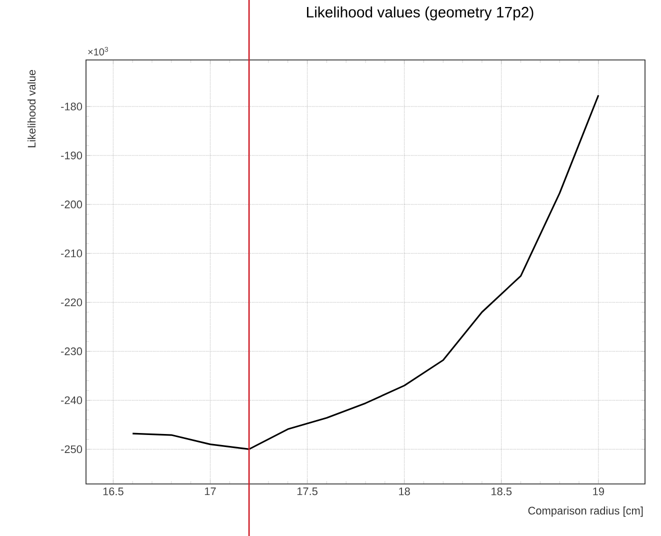 Image resolution: width=661 pixels, height=536 pixels. Describe the element at coordinates (71, 156) in the screenshot. I see `y-tick-label: -190` at that location.